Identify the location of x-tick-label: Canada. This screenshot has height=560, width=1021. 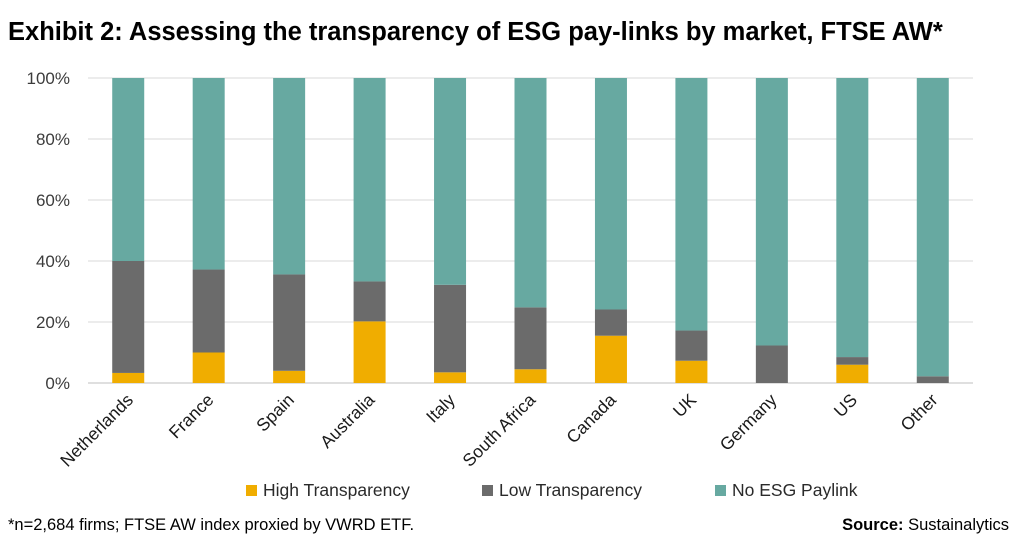
(591, 419).